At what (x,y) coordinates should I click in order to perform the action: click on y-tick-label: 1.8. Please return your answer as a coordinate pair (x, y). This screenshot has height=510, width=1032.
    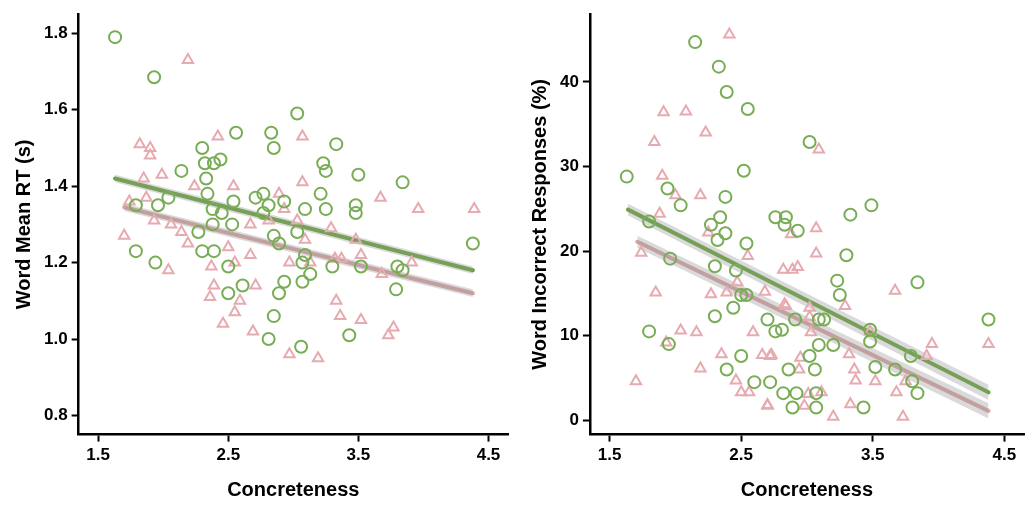
    Looking at the image, I should click on (55, 32).